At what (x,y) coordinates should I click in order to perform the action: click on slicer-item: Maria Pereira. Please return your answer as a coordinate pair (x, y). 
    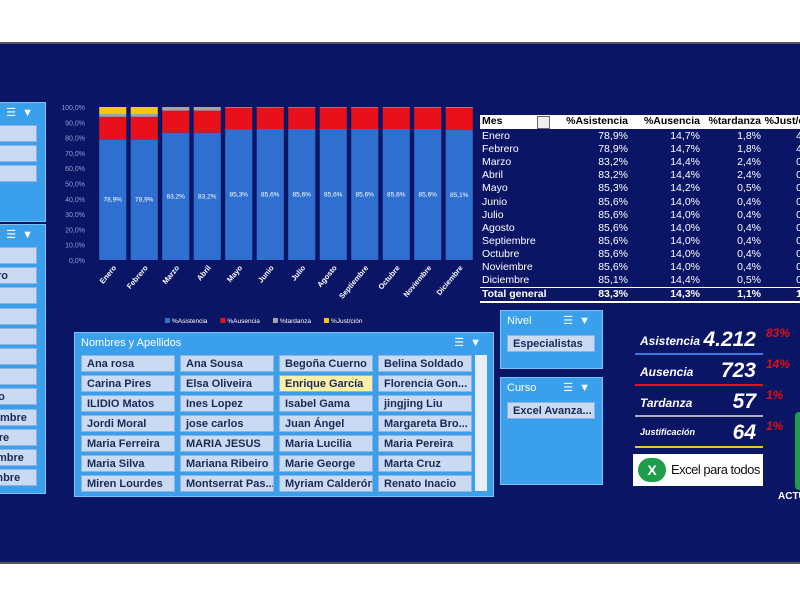
    Looking at the image, I should click on (425, 443).